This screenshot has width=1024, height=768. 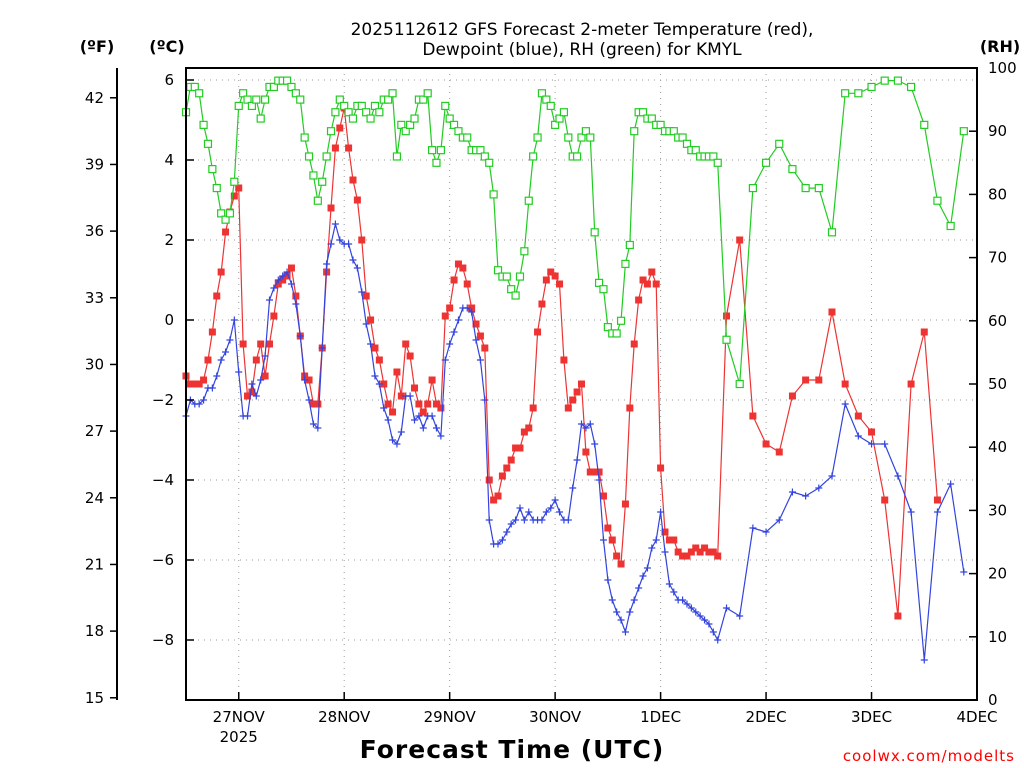 What do you see at coordinates (929, 756) in the screenshot?
I see `credit-text: coolwx.com/modelts` at bounding box center [929, 756].